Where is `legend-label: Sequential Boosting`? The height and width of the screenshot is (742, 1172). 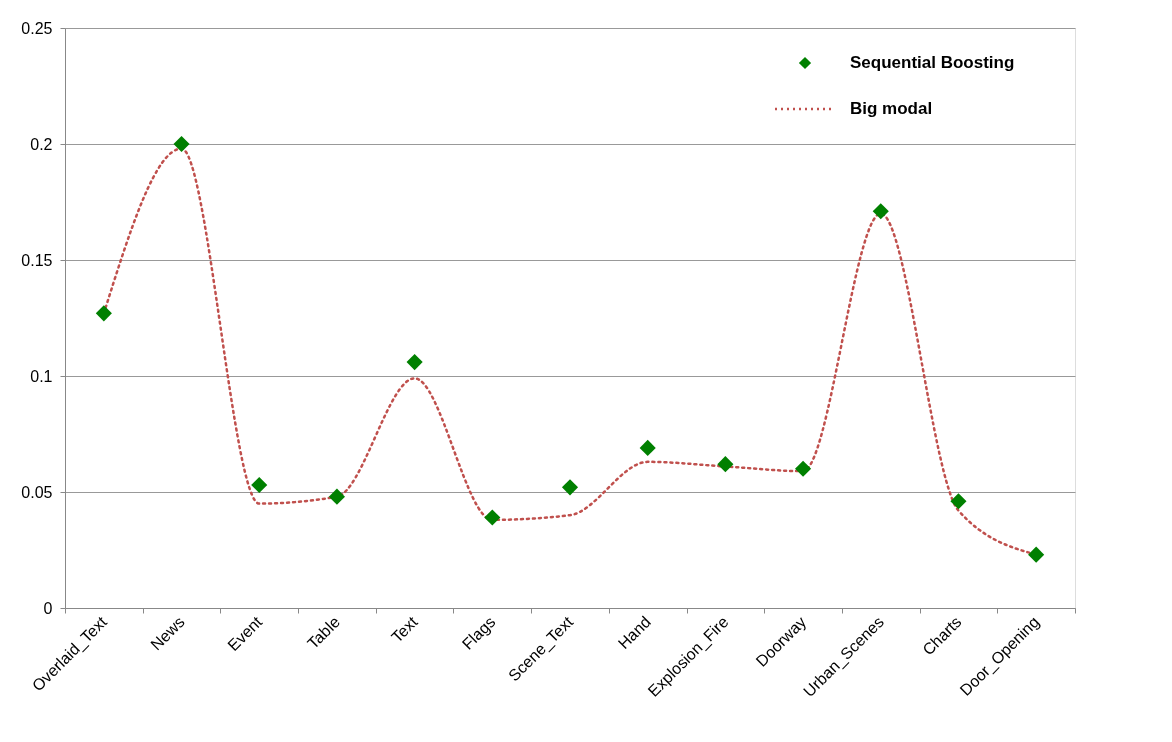 legend-label: Sequential Boosting is located at coordinates (932, 62).